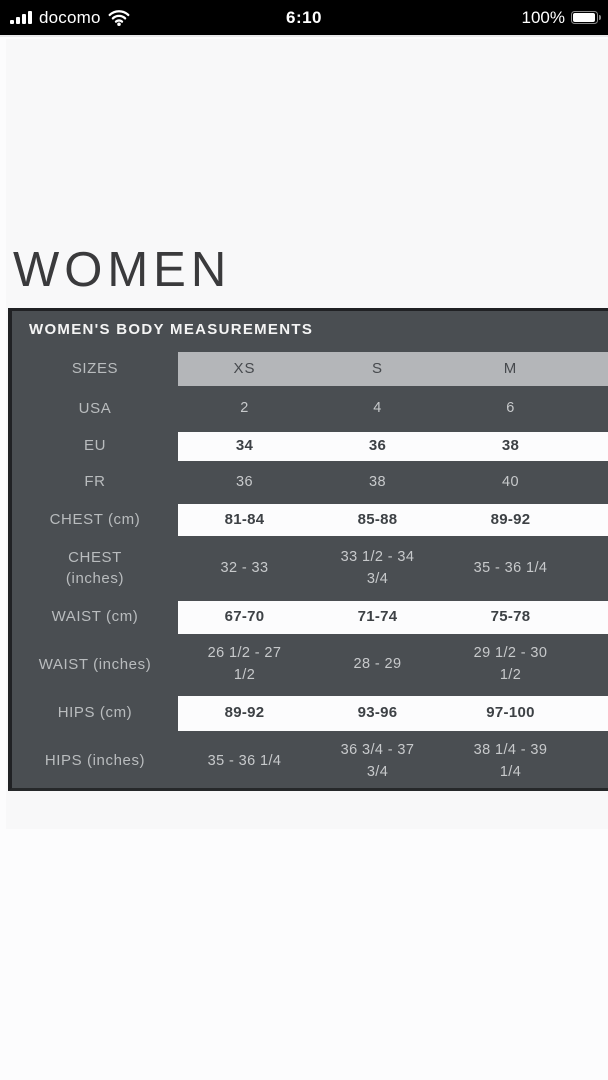  What do you see at coordinates (244, 446) in the screenshot?
I see `table-cell: 34` at bounding box center [244, 446].